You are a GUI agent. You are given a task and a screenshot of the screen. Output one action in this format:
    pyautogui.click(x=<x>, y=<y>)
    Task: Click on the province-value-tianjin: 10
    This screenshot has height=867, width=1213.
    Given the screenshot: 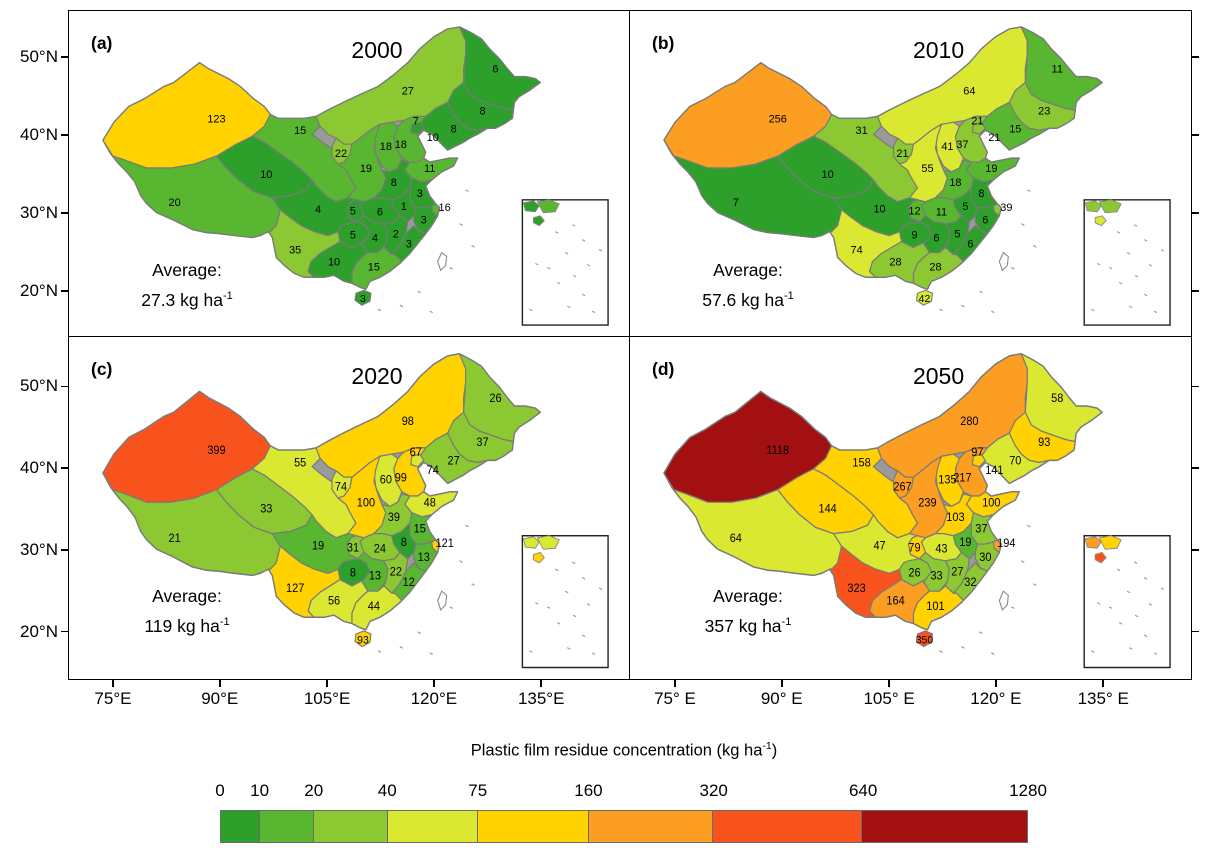 What is the action you would take?
    pyautogui.click(x=433, y=138)
    